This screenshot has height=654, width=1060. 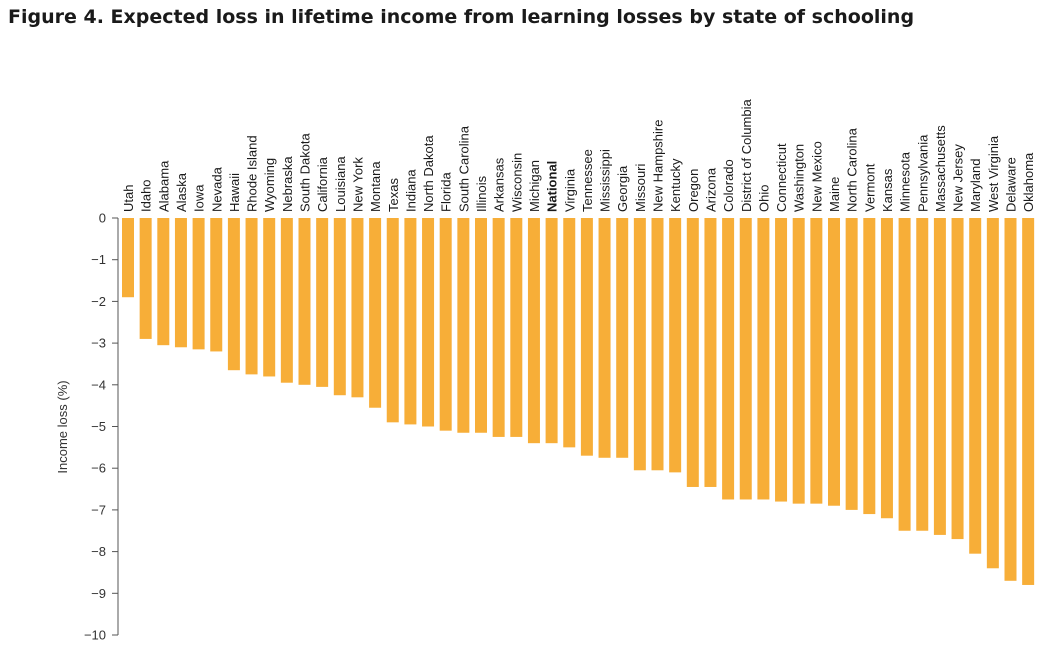 I want to click on category-label: Wisconsin, so click(x=516, y=182).